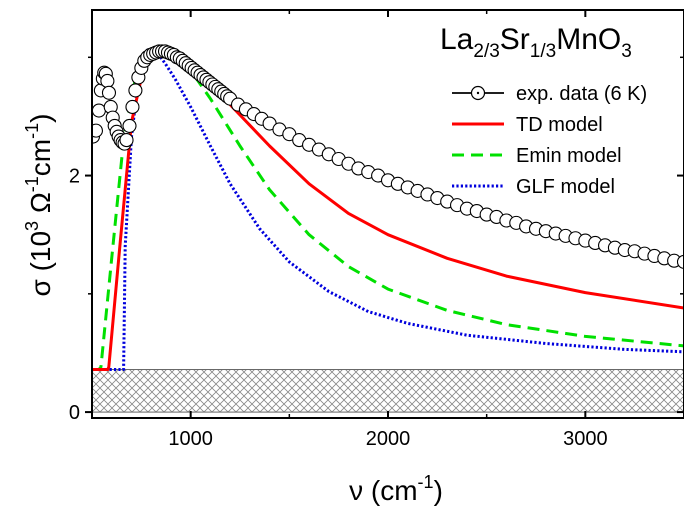  What do you see at coordinates (536, 42) in the screenshot?
I see `chart-title: La2/3Sr1/3MnO3` at bounding box center [536, 42].